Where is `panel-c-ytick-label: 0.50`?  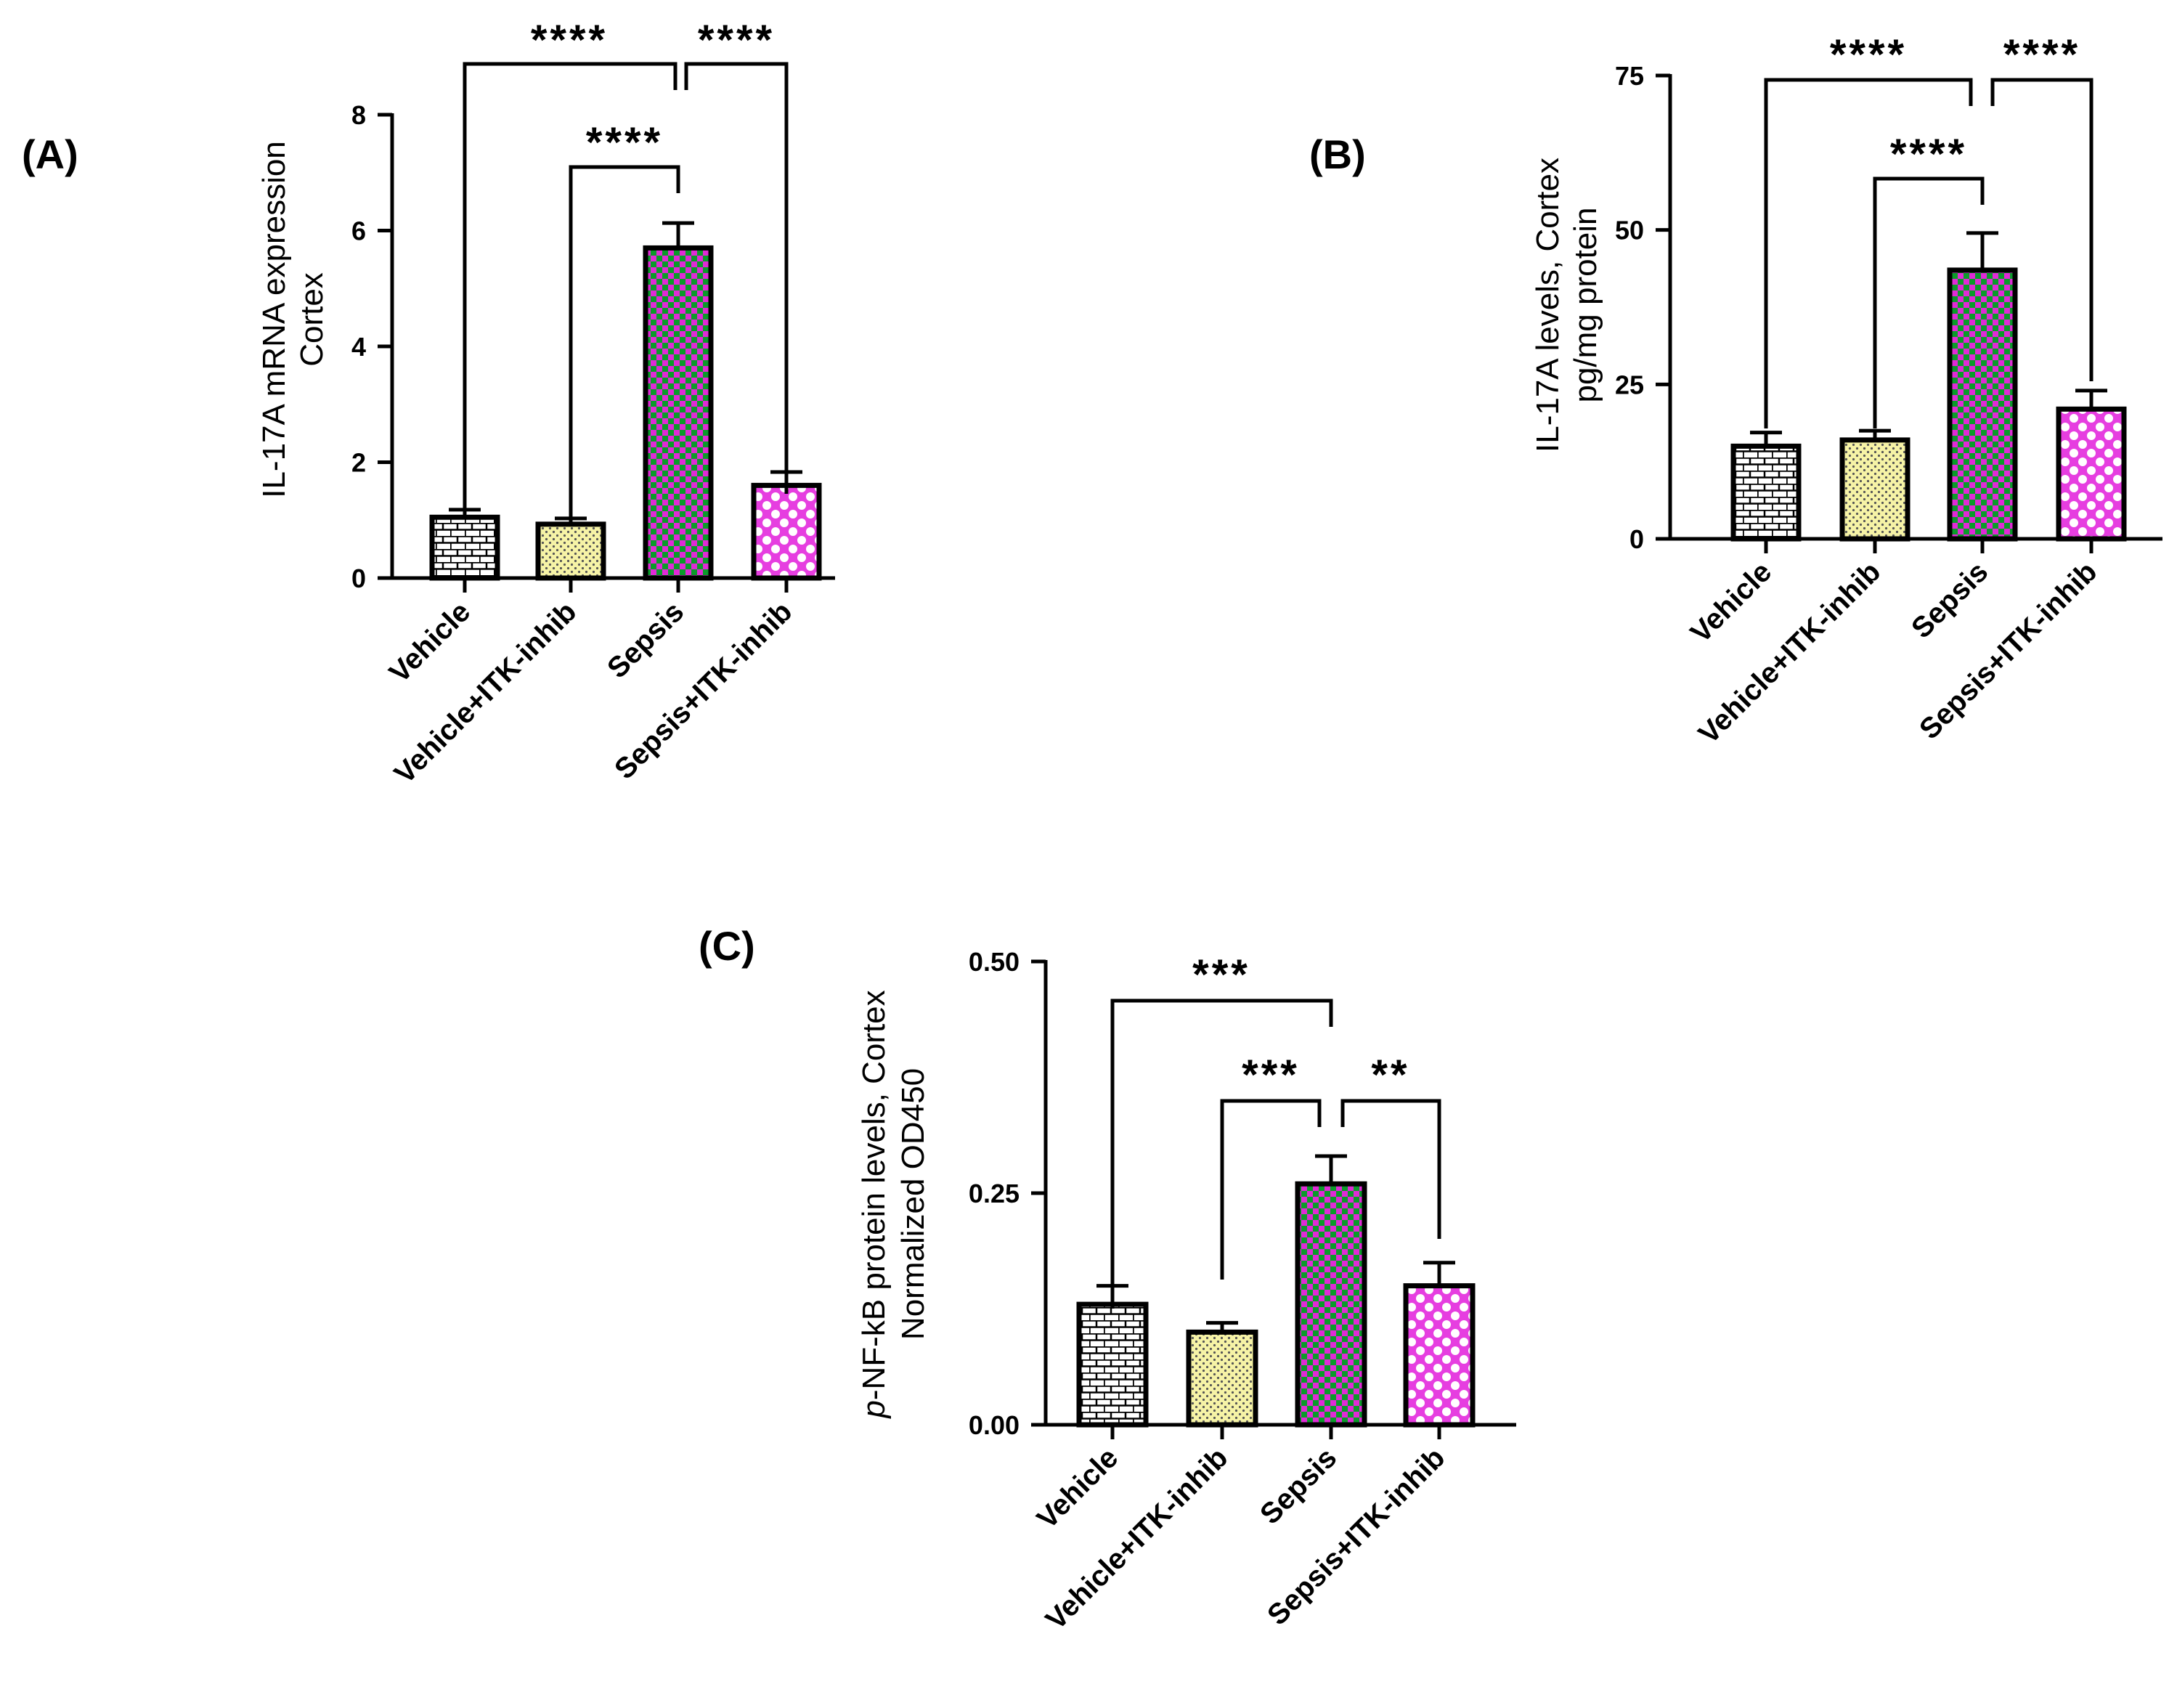 panel-c-ytick-label: 0.50 is located at coordinates (995, 962).